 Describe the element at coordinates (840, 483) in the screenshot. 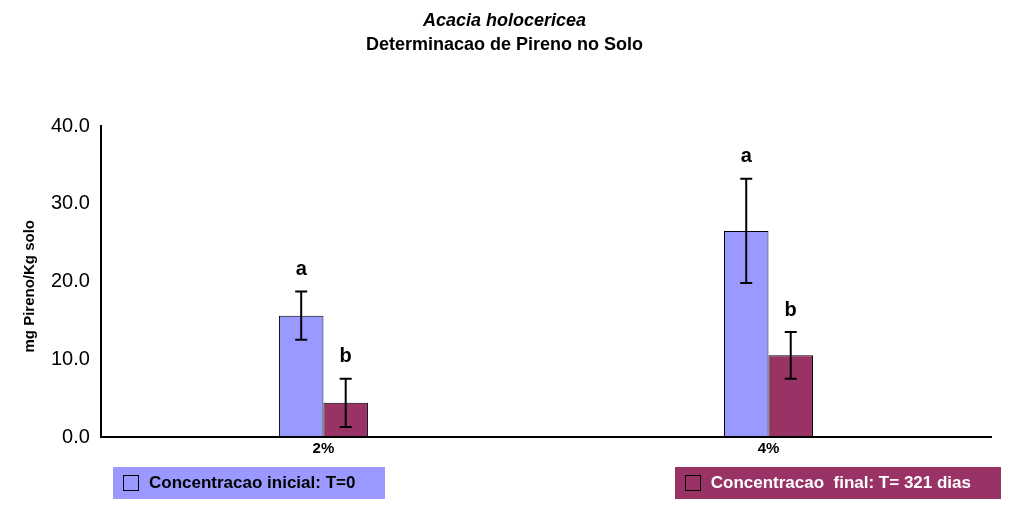

I see `legend-label: Concentracao final: T= 321 dias` at that location.